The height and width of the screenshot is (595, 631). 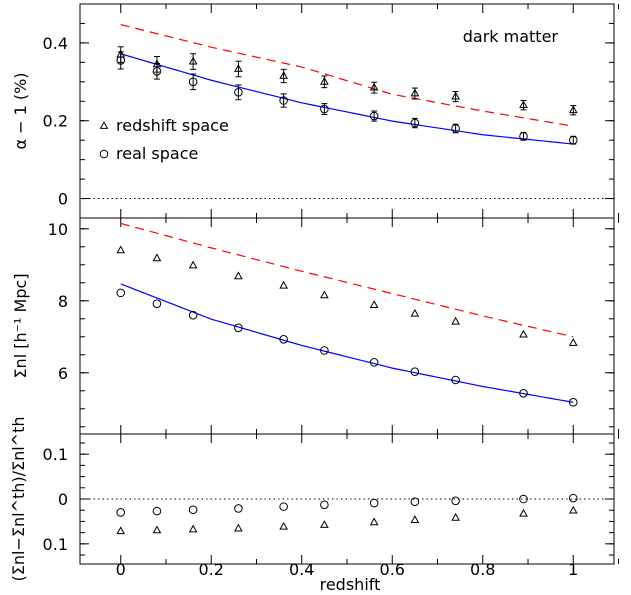 I want to click on legend-label-redshift-space: redshift space, so click(x=172, y=125).